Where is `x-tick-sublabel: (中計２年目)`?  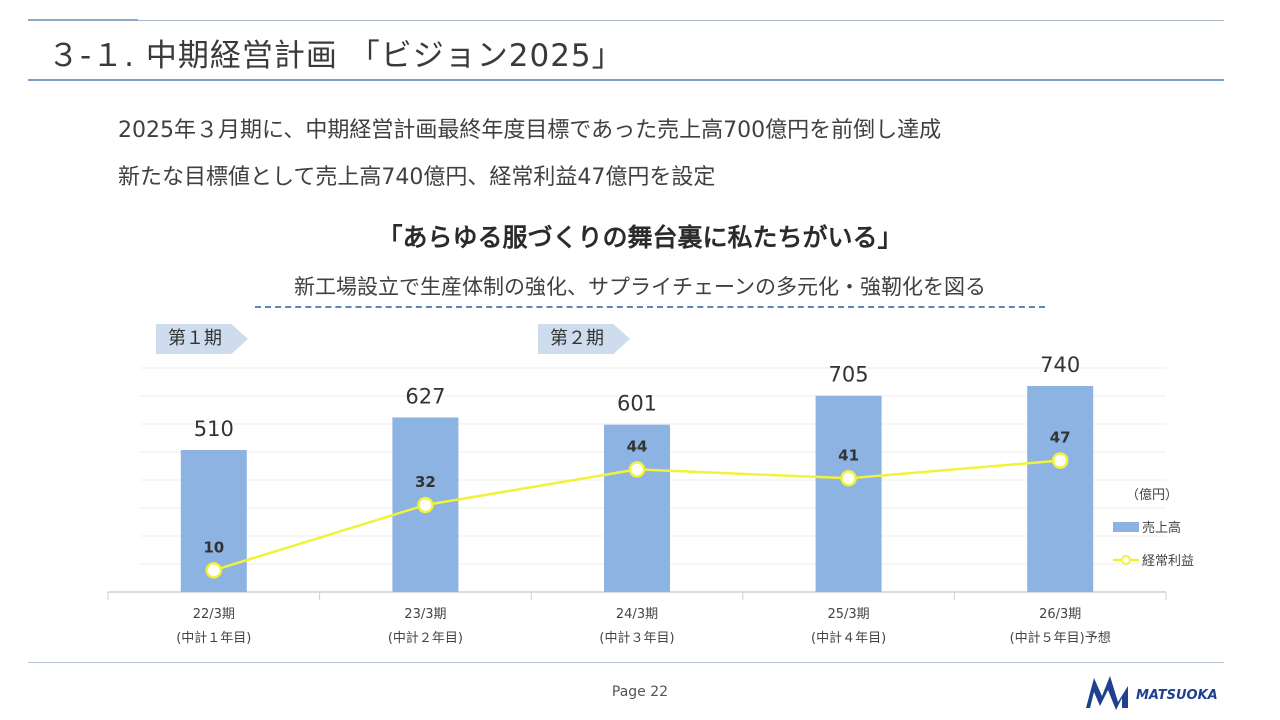 x-tick-sublabel: (中計２年目) is located at coordinates (425, 638).